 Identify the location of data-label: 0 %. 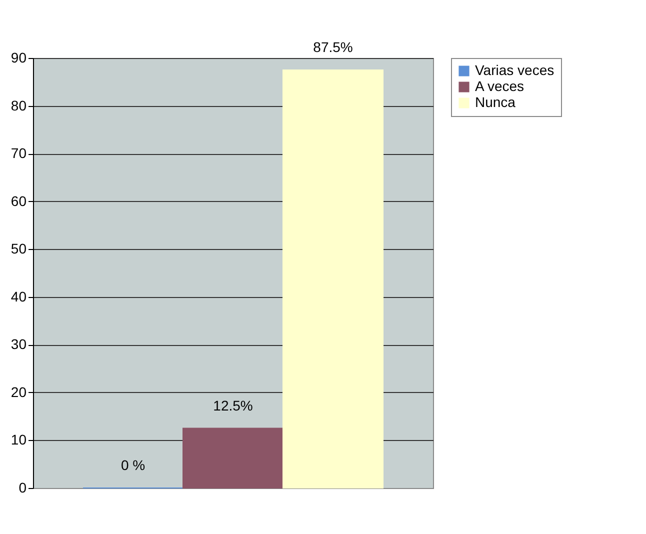
(133, 465).